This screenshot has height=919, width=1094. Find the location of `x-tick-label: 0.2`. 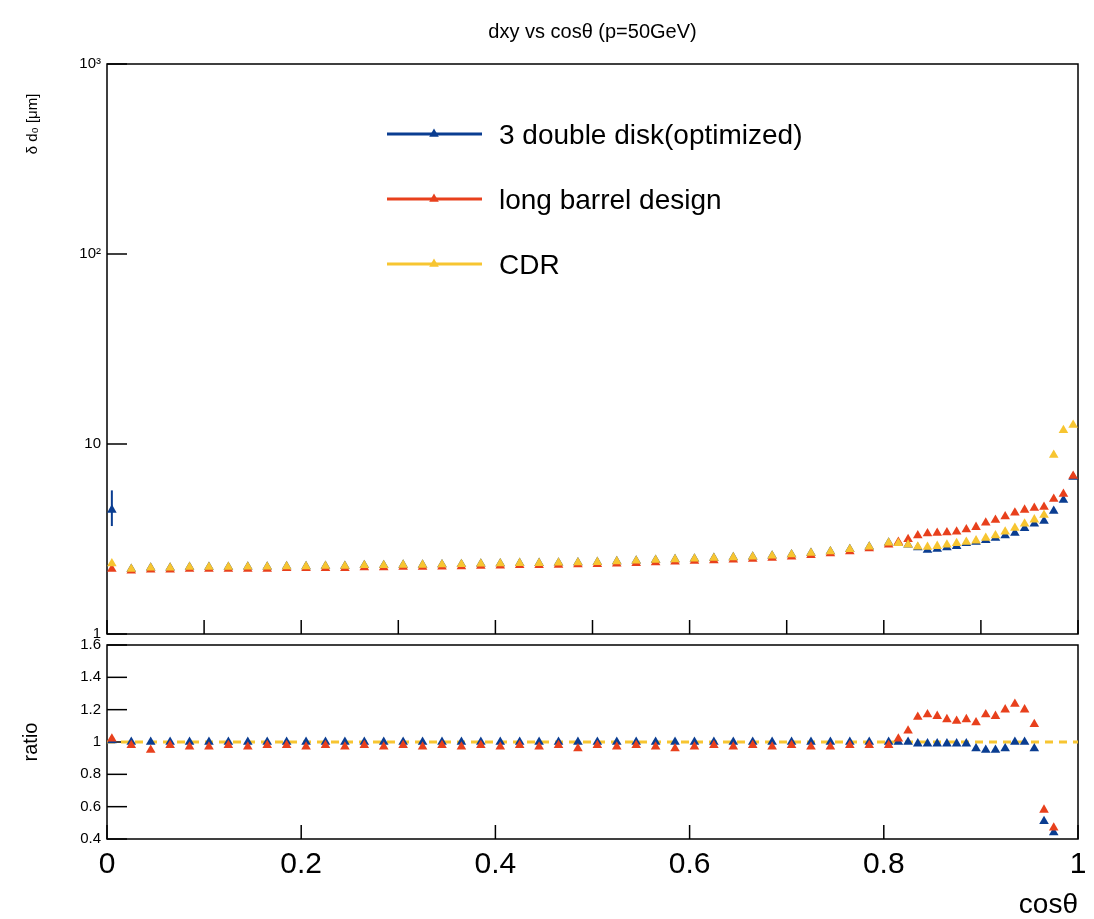

x-tick-label: 0.2 is located at coordinates (301, 862).